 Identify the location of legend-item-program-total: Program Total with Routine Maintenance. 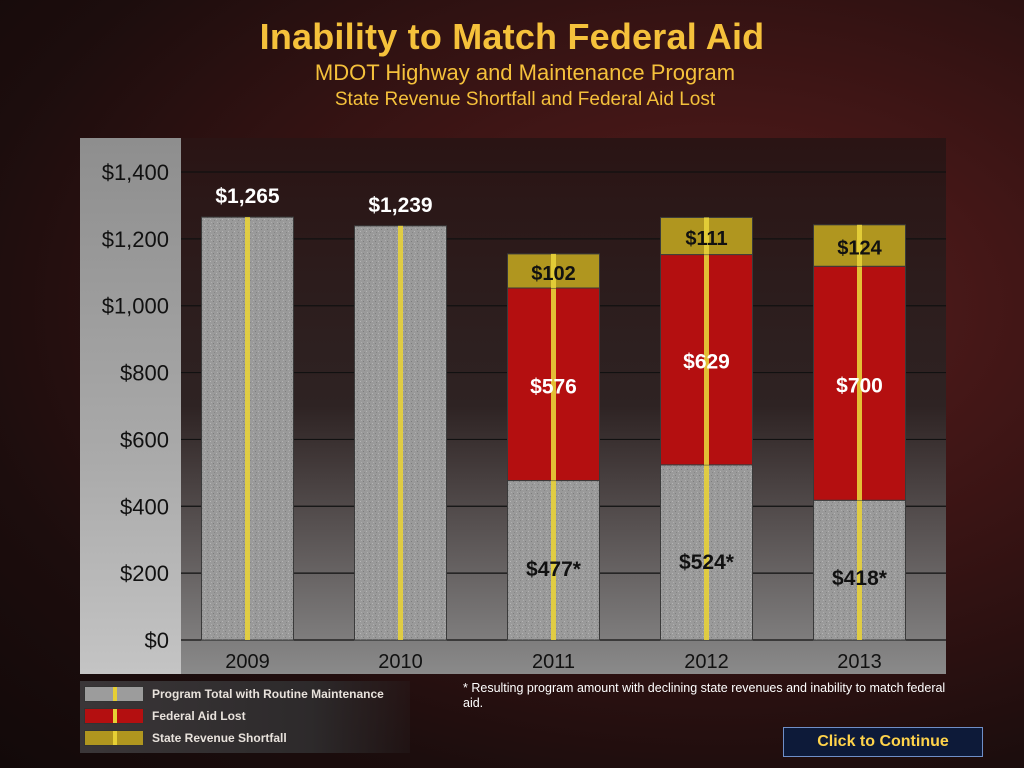
(244, 694).